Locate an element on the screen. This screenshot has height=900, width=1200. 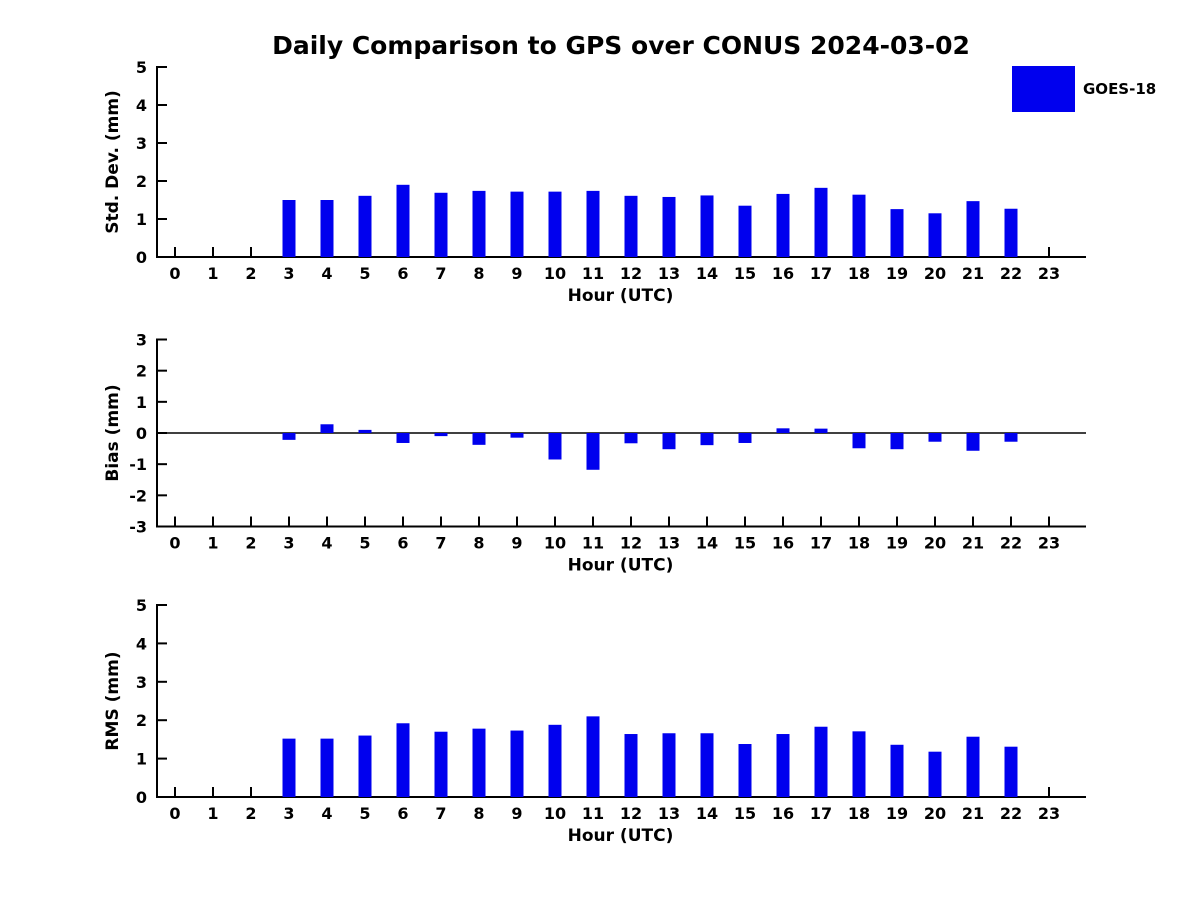
x-tick-label: 9 is located at coordinates (516, 273).